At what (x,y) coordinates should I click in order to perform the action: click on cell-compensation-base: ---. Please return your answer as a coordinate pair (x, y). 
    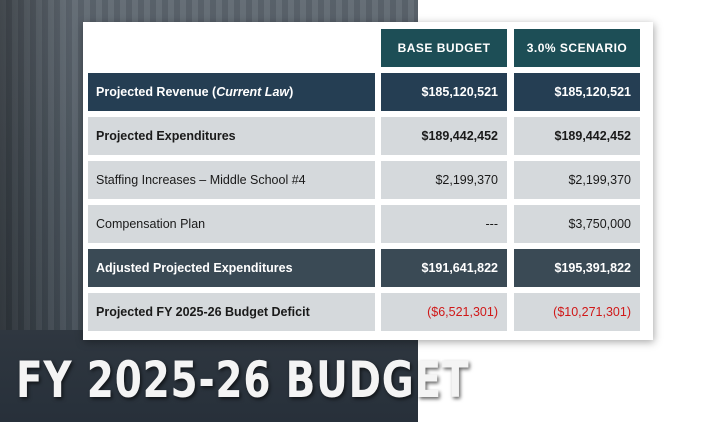
    Looking at the image, I should click on (444, 224).